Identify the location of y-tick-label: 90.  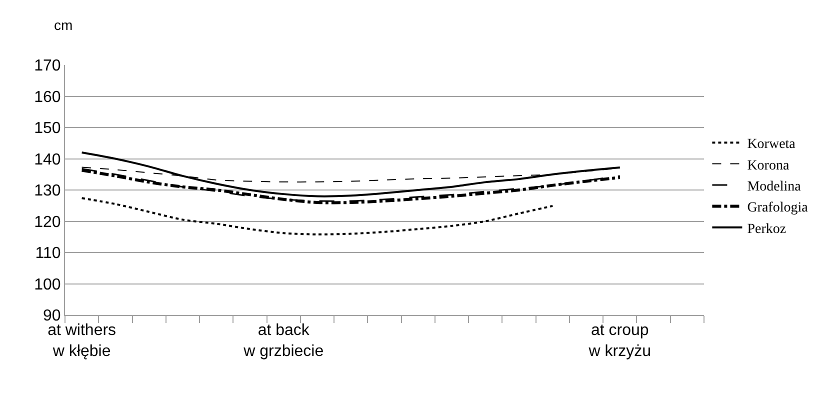
(52, 316).